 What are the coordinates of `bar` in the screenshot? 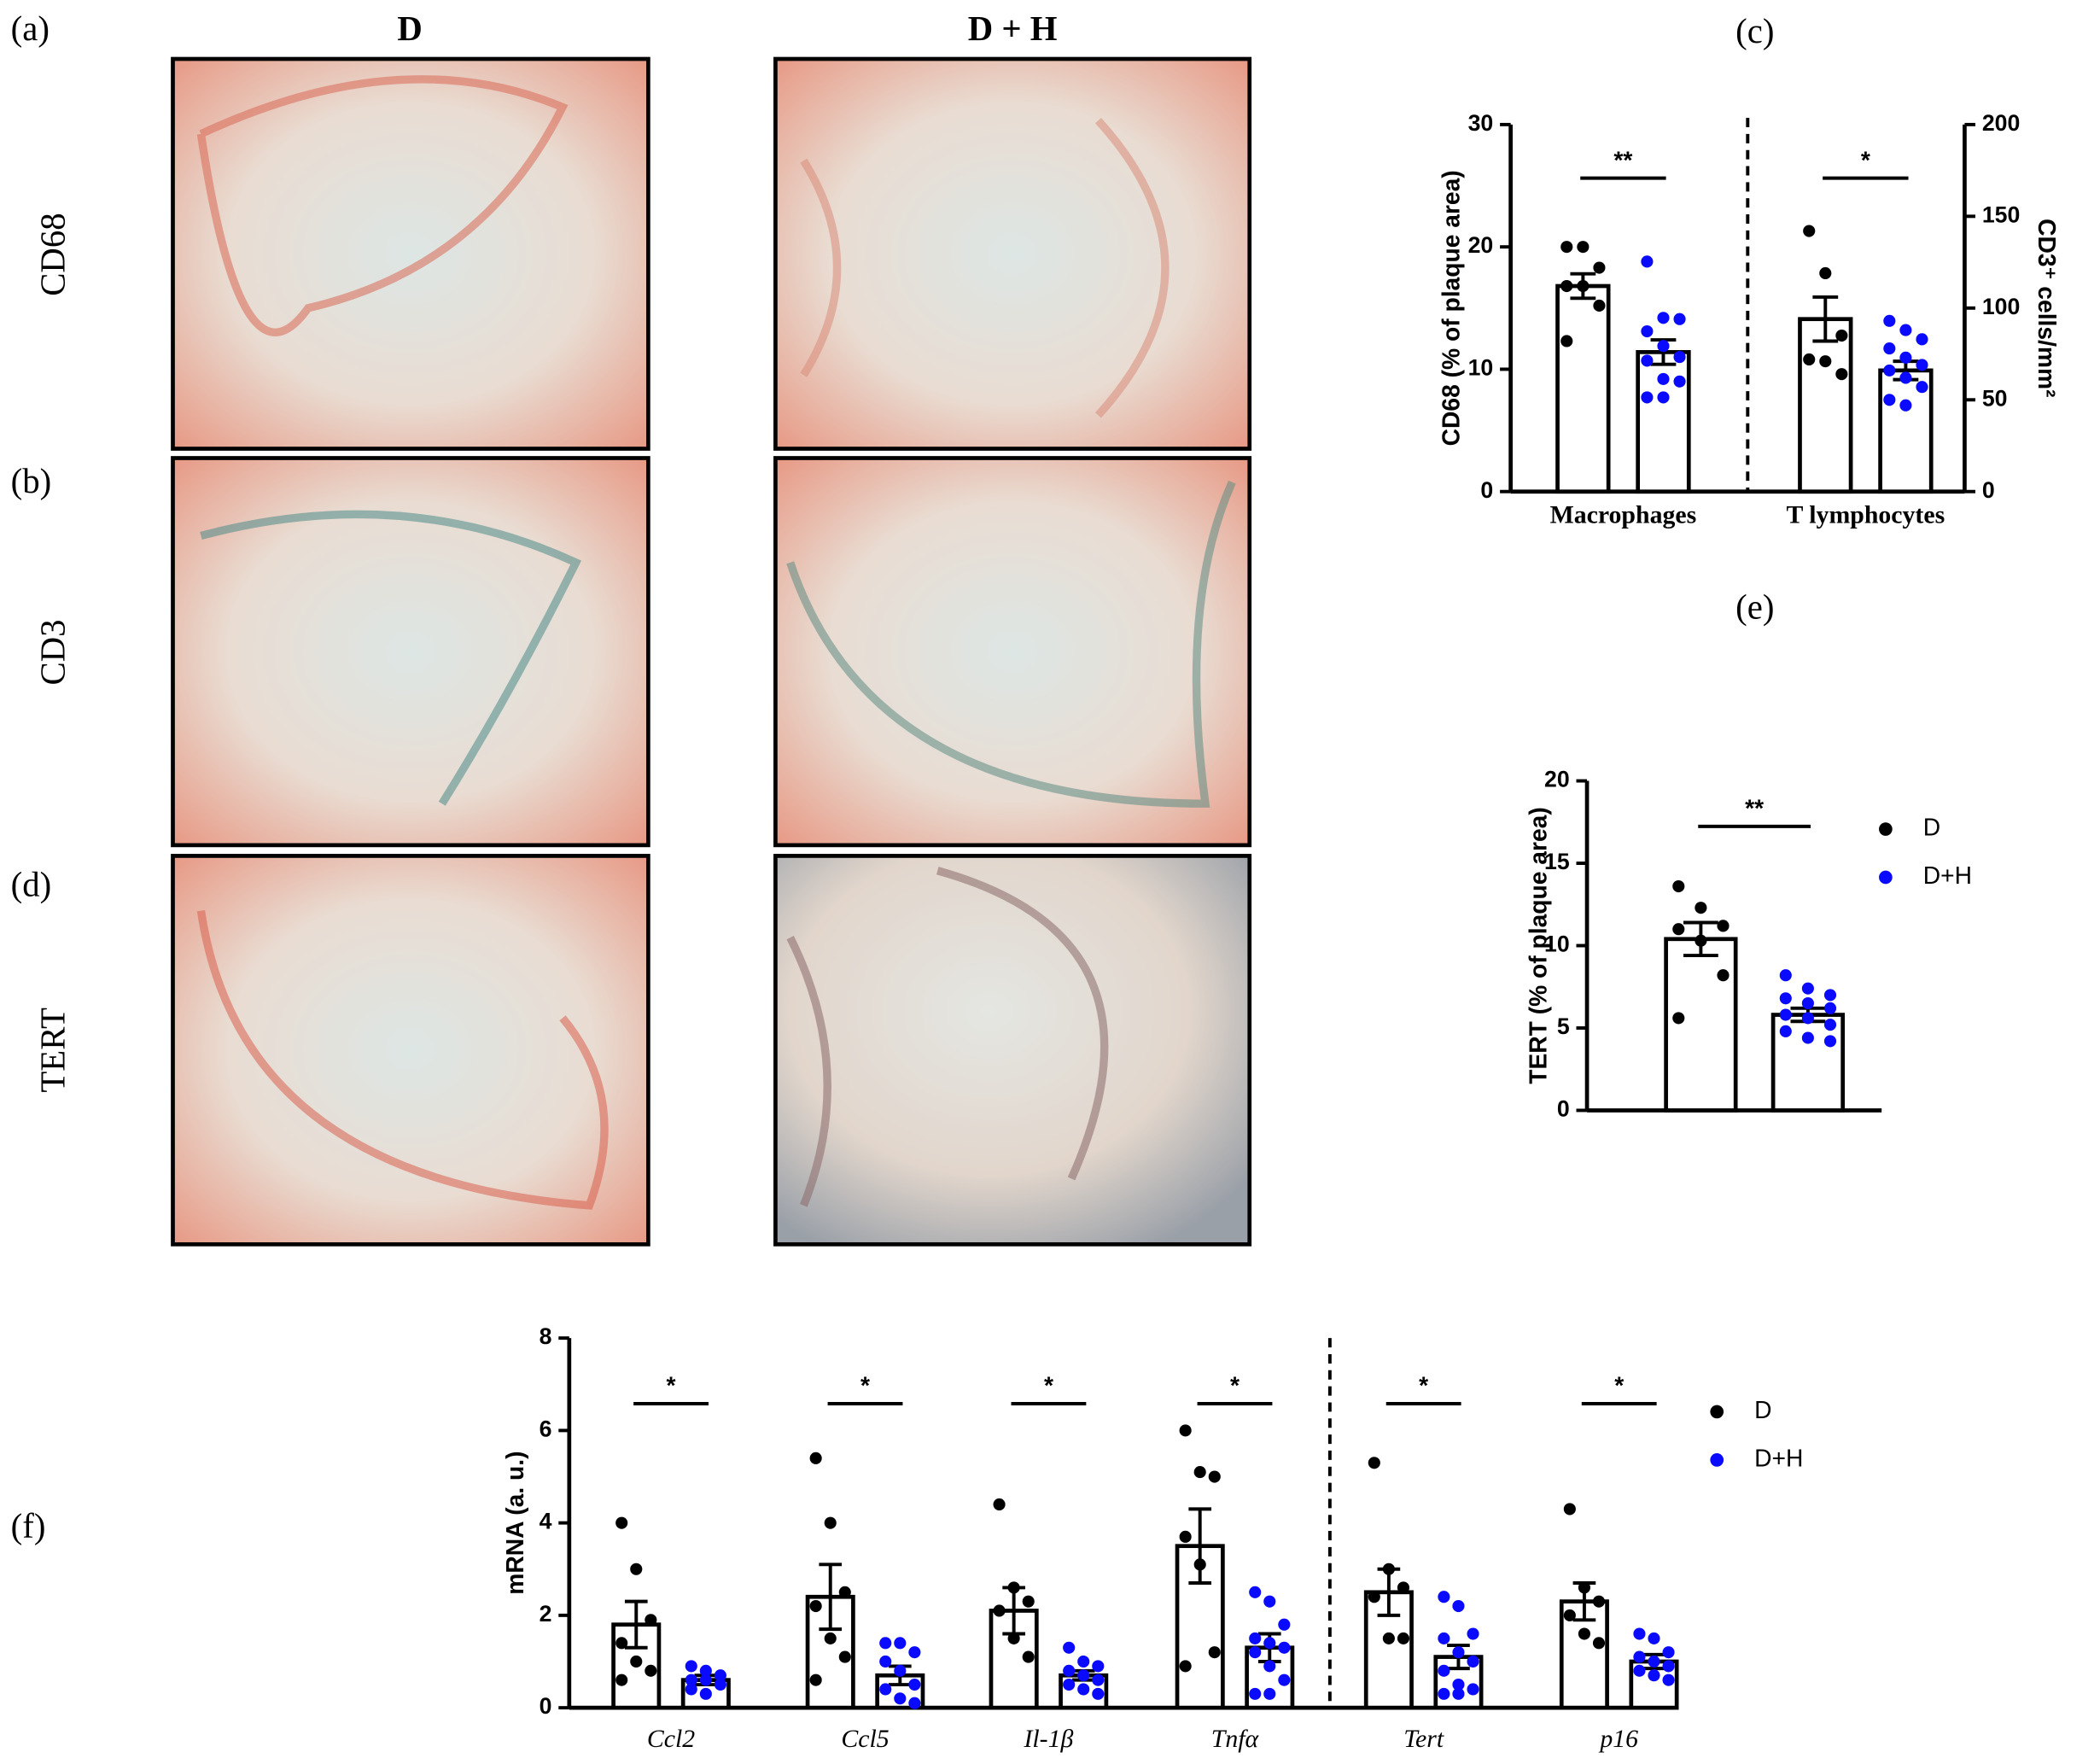 It's located at (1583, 388).